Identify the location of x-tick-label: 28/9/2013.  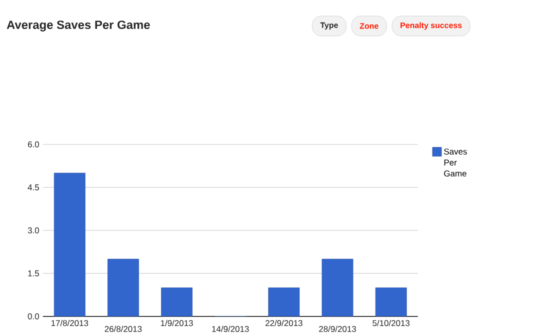
(337, 329).